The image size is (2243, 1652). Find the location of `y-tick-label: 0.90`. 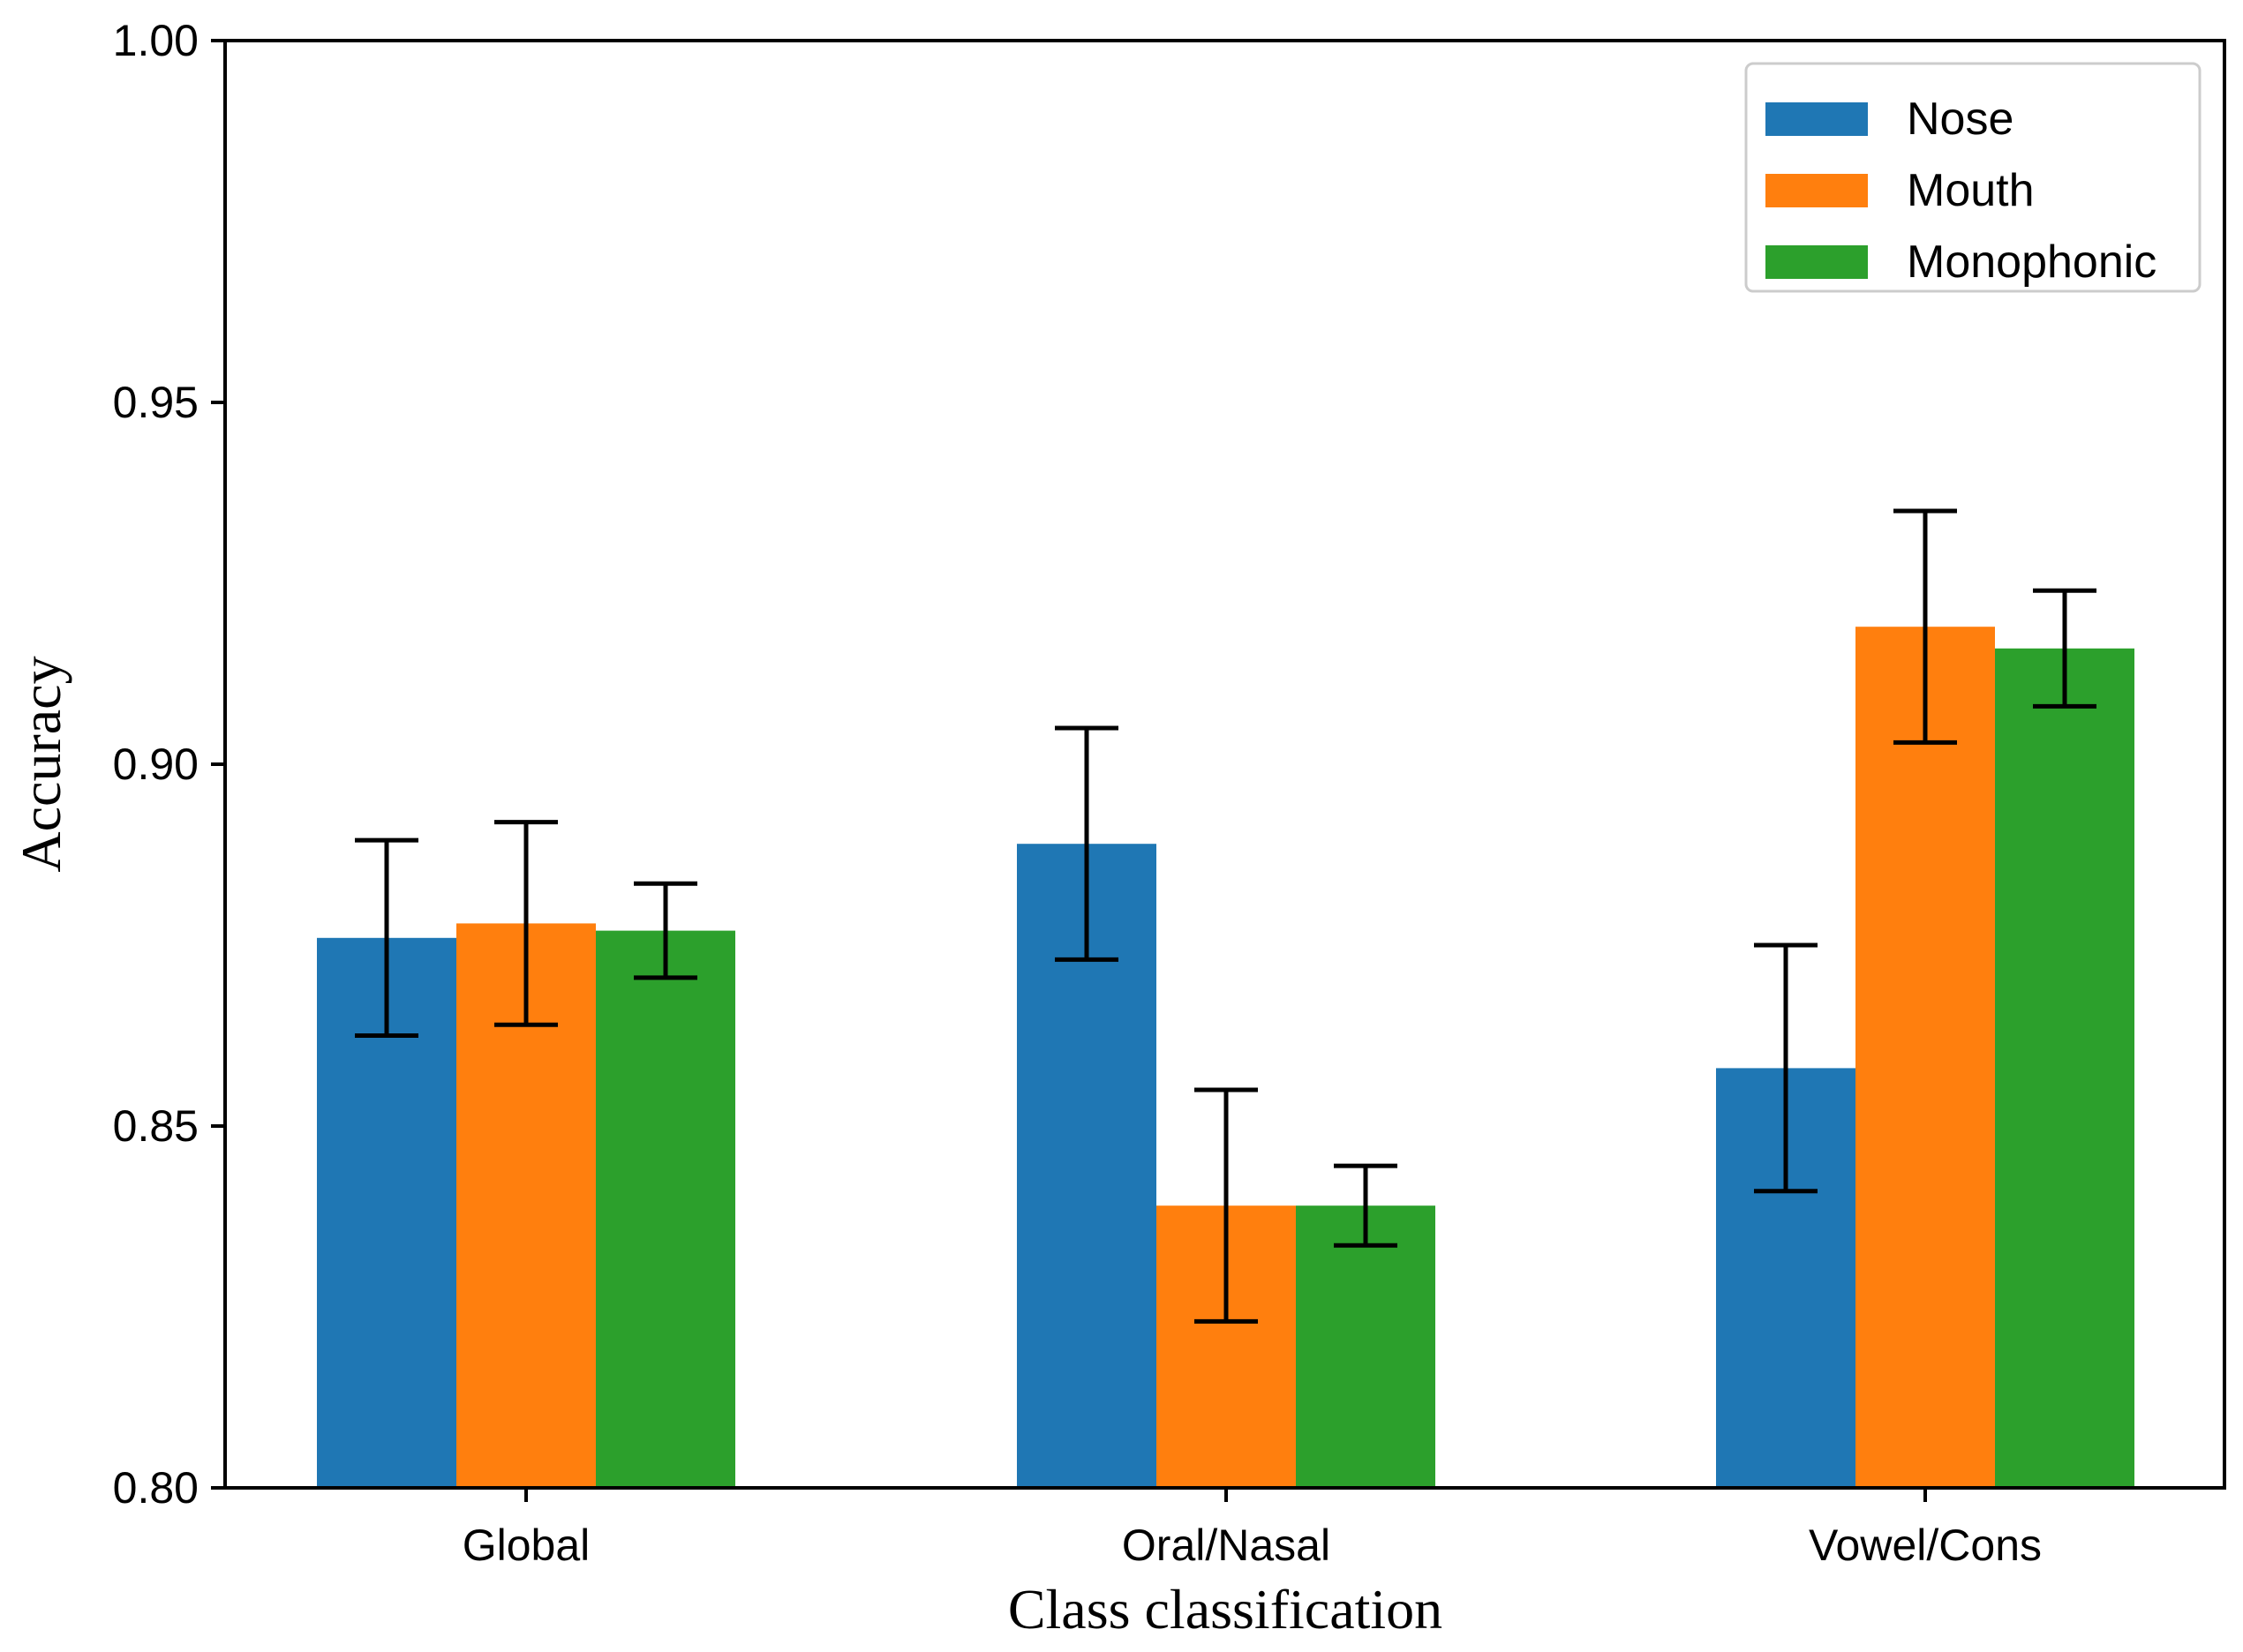

y-tick-label: 0.90 is located at coordinates (156, 764).